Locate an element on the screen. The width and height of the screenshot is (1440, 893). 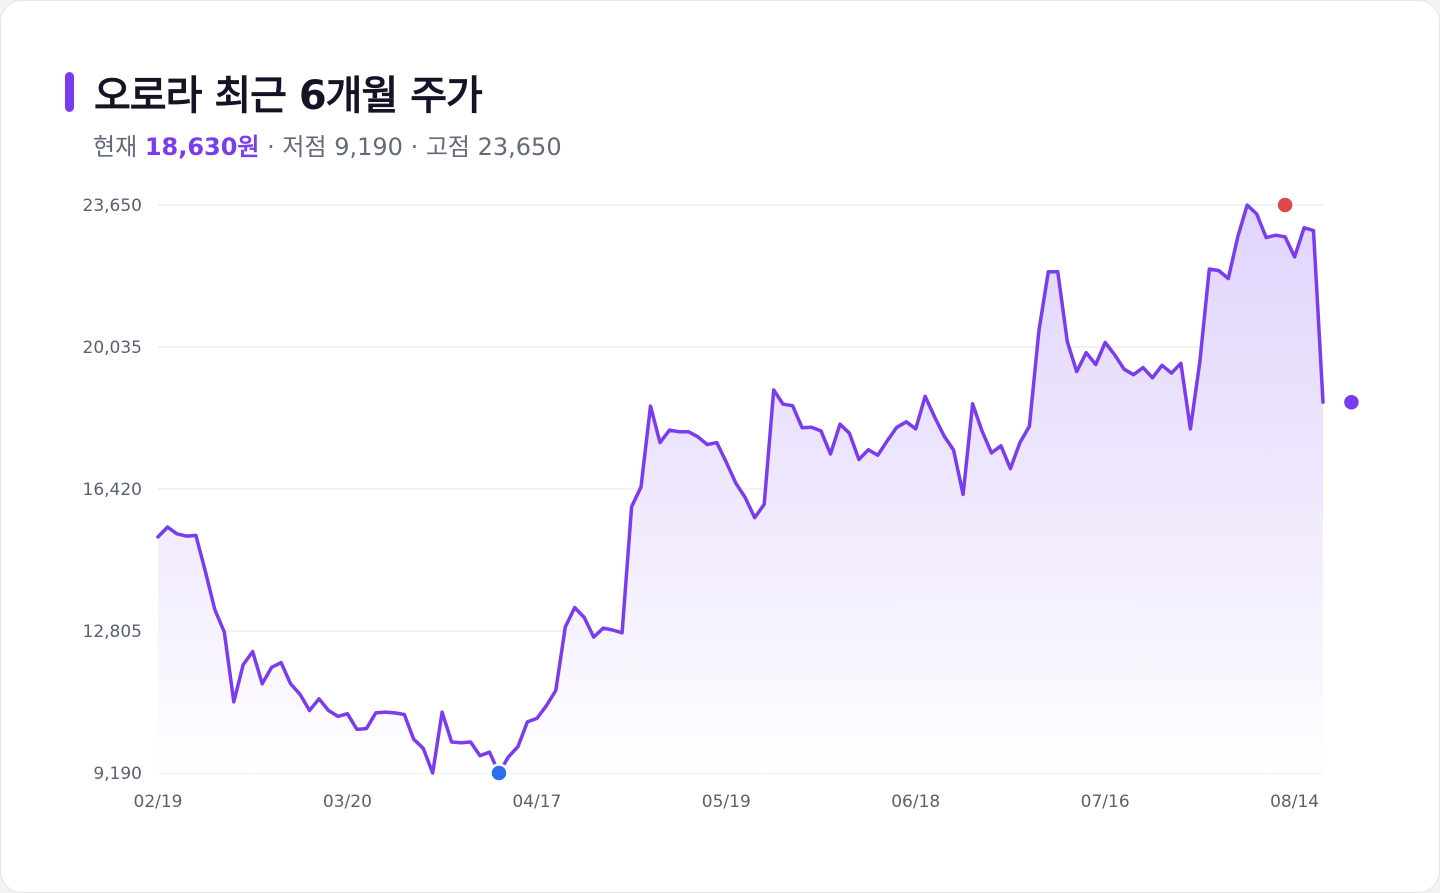
price-summary: 현재 18,630원 · 저점 9,190 · 고점 23,650 is located at coordinates (327, 144).